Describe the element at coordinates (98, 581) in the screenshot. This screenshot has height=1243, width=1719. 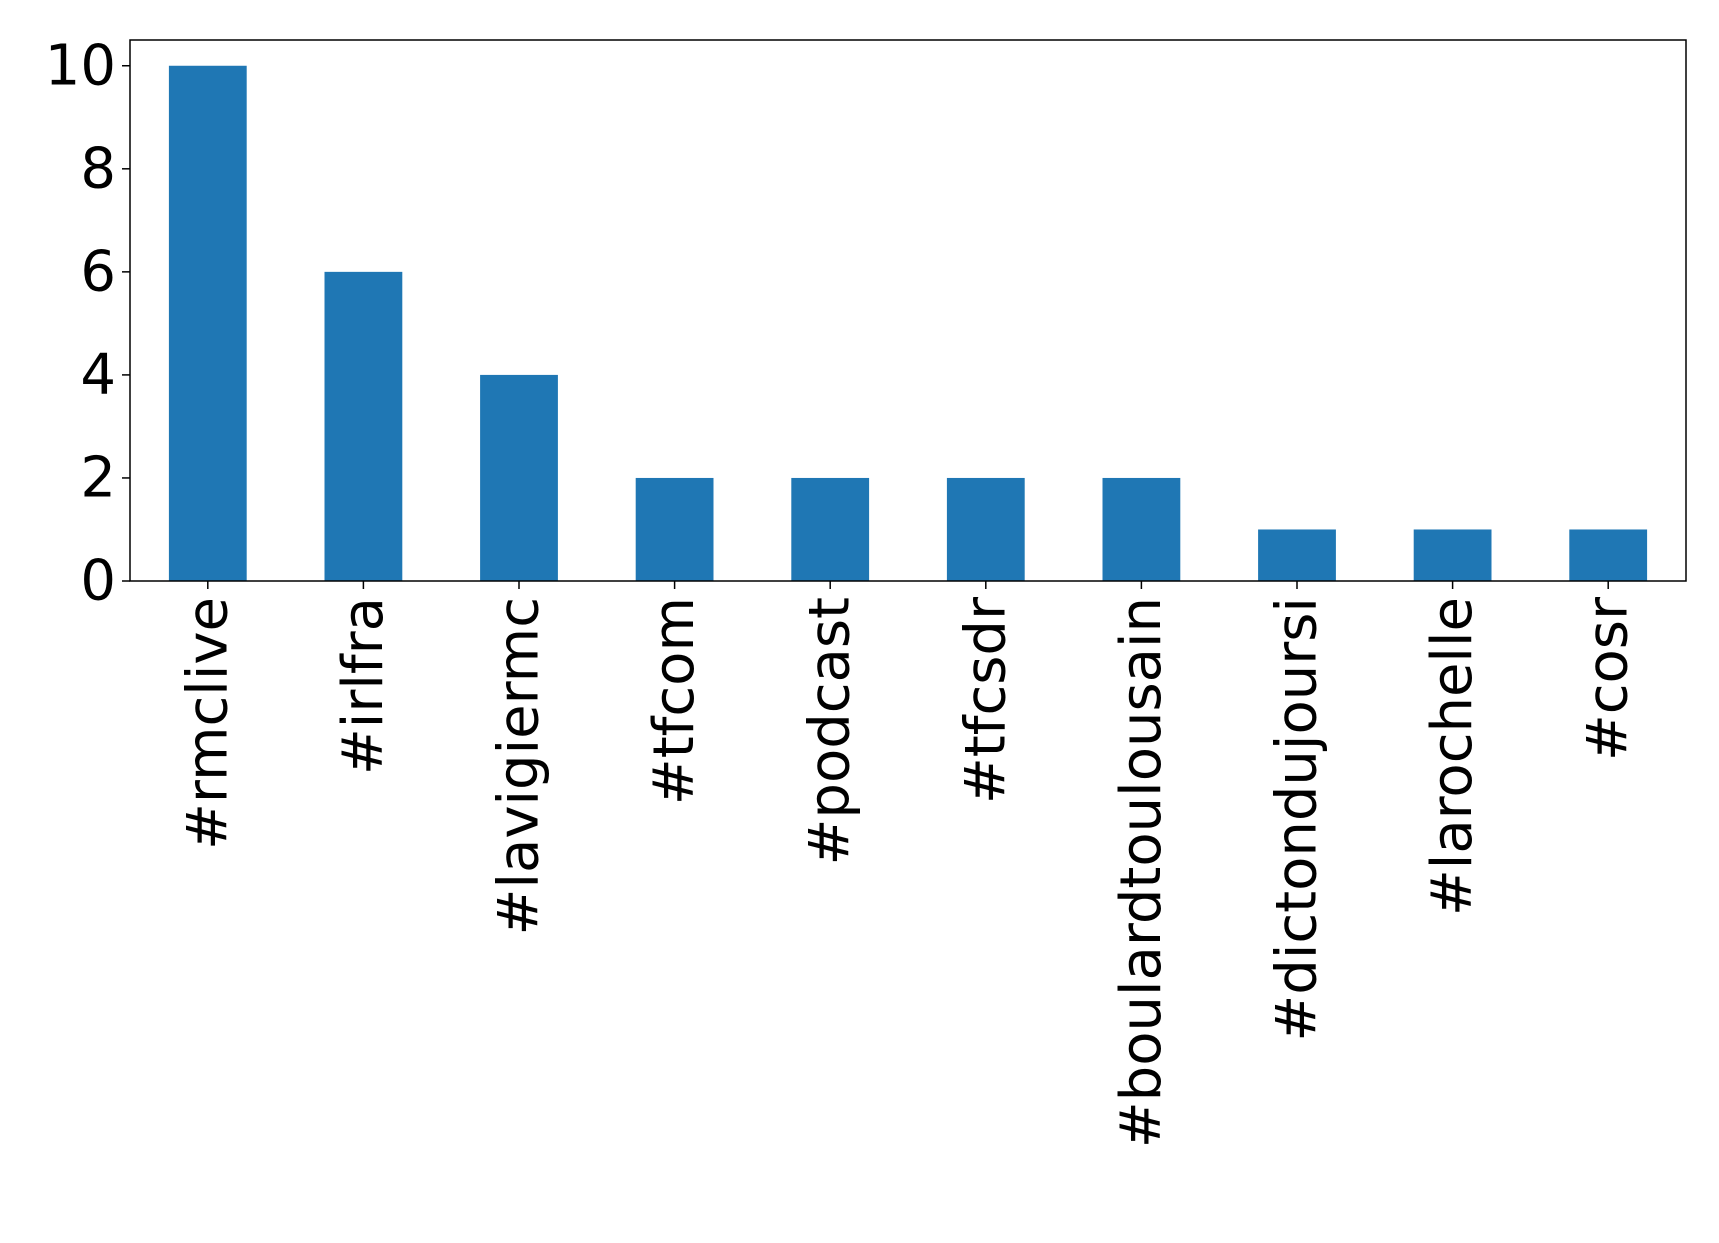
I see `y-tick-label-0: 0` at that location.